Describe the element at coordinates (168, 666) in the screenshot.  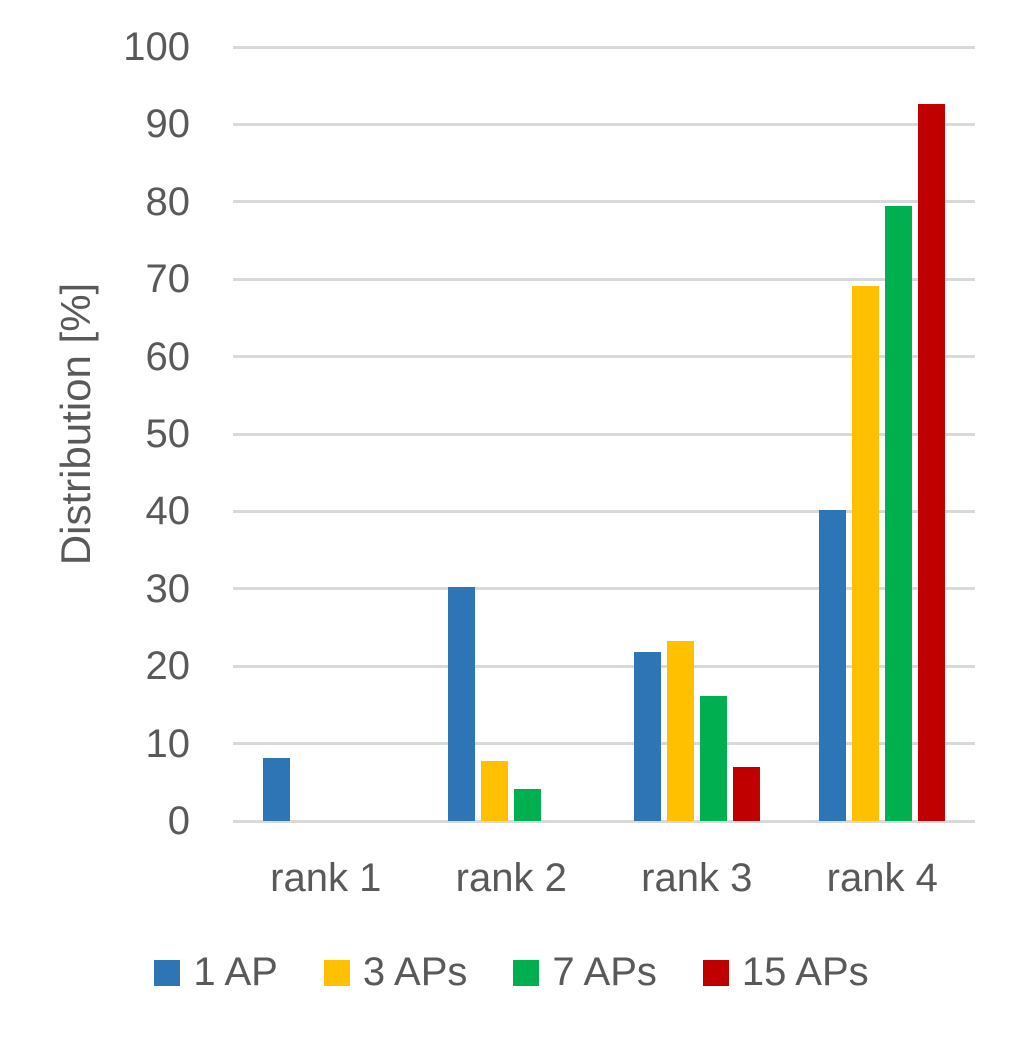
I see `y-tick-label-20: 20` at that location.